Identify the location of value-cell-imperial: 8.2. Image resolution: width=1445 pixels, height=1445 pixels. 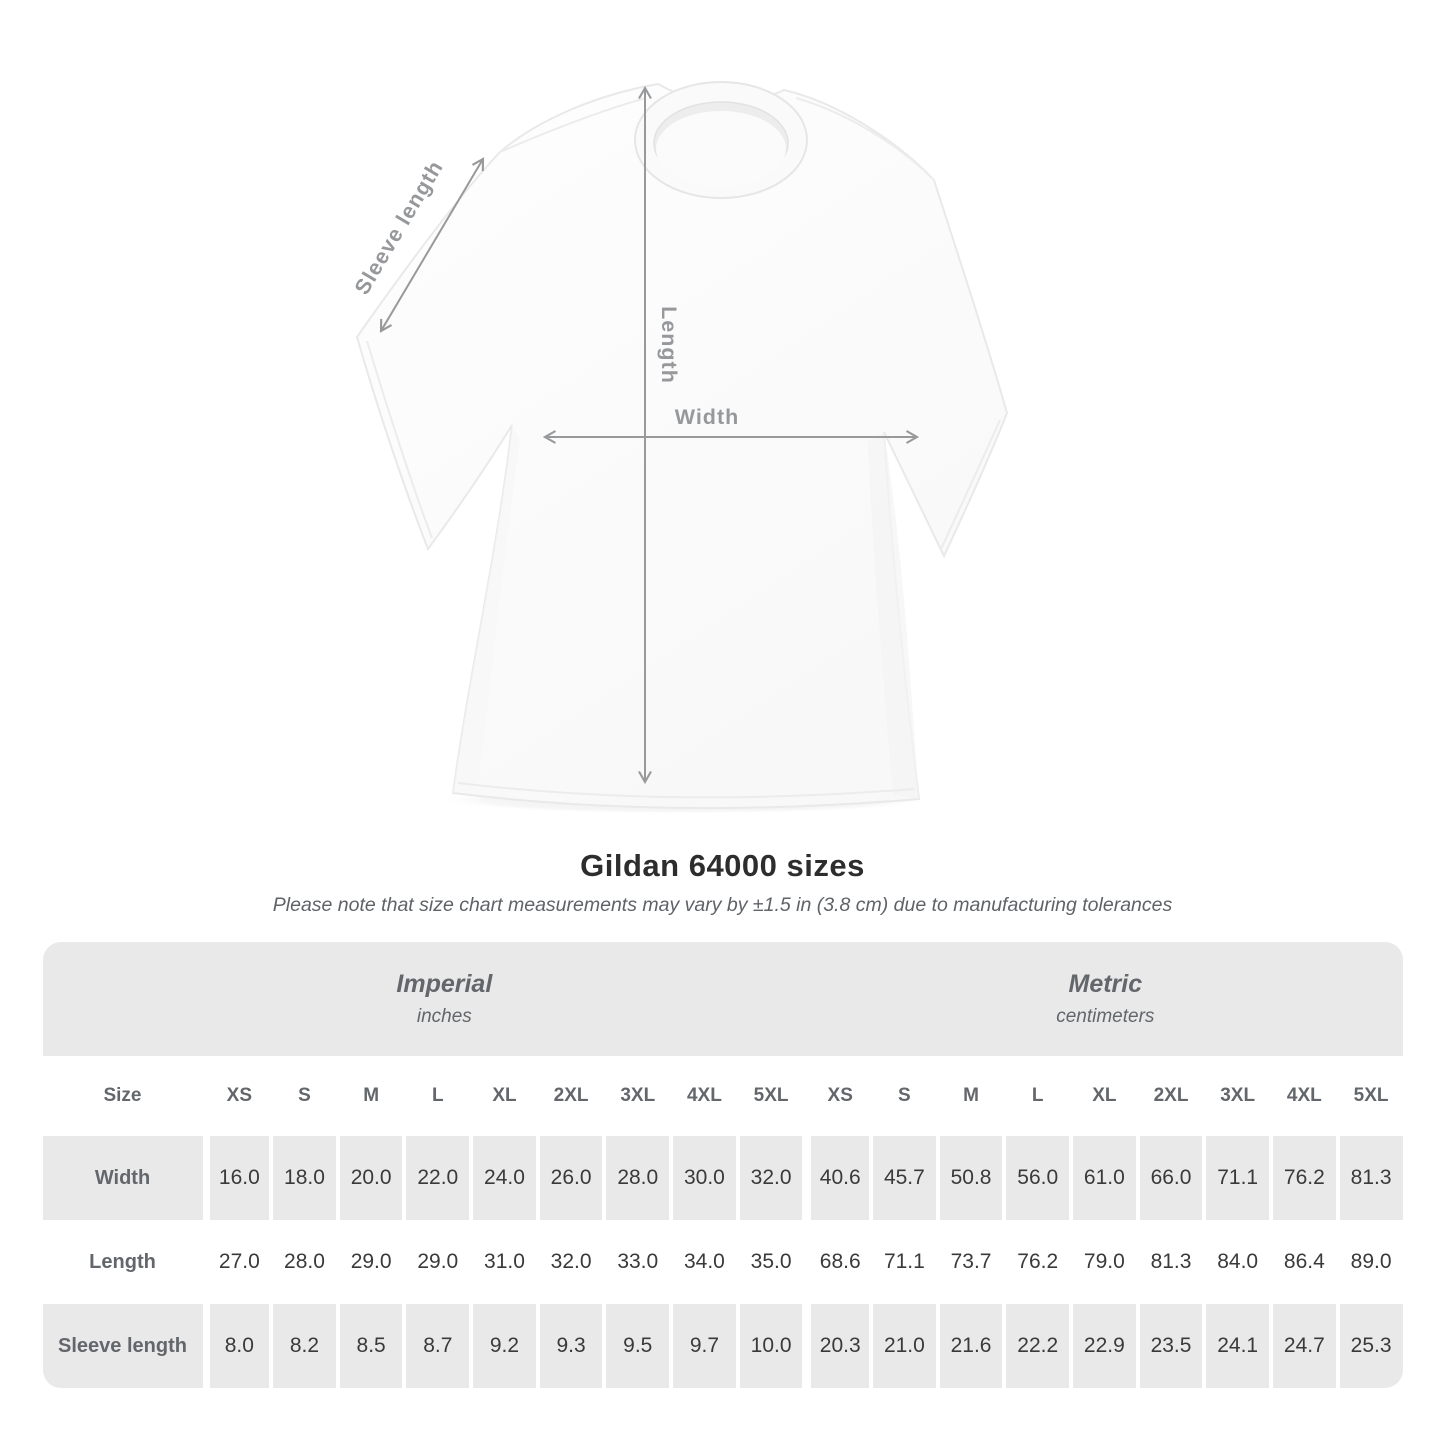
(304, 1346).